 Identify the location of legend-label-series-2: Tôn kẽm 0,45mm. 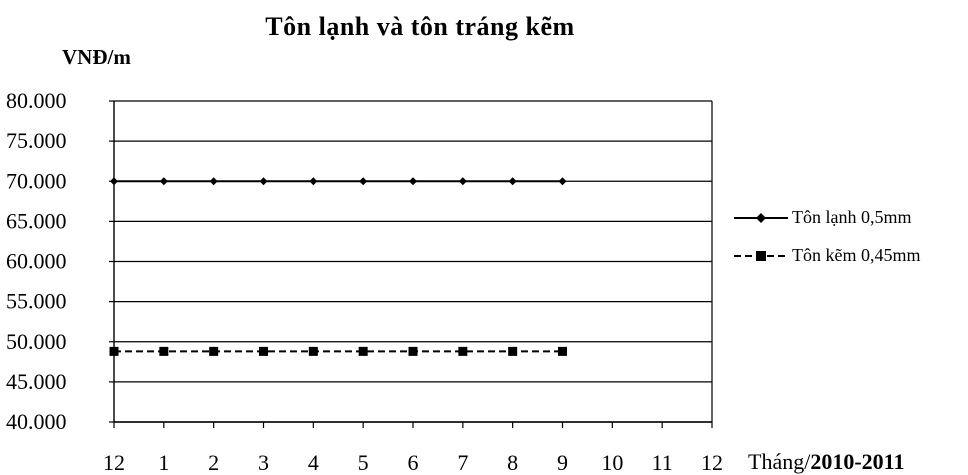
(856, 255).